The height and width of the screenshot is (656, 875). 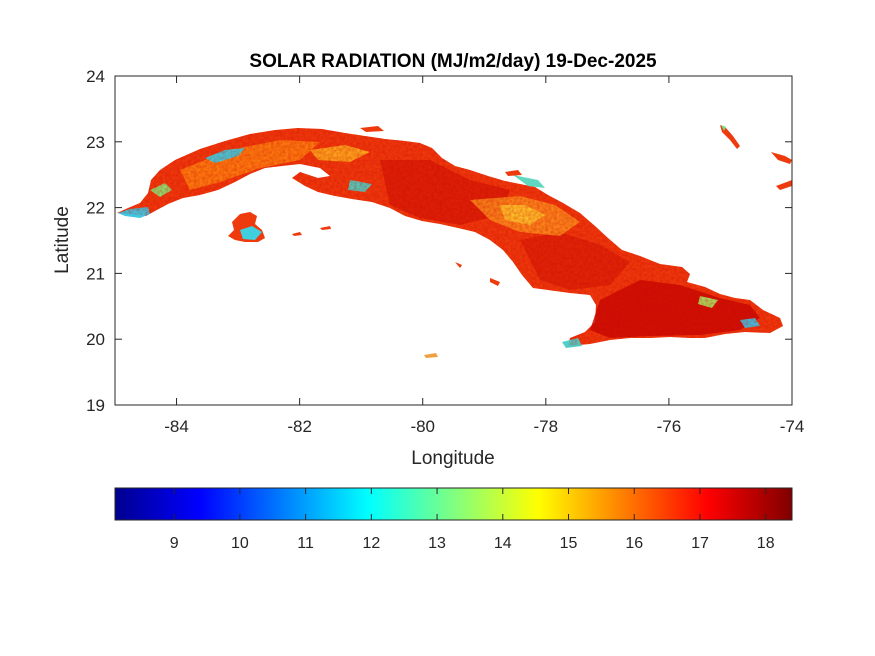 What do you see at coordinates (240, 543) in the screenshot?
I see `colorbar-tick-label: 10` at bounding box center [240, 543].